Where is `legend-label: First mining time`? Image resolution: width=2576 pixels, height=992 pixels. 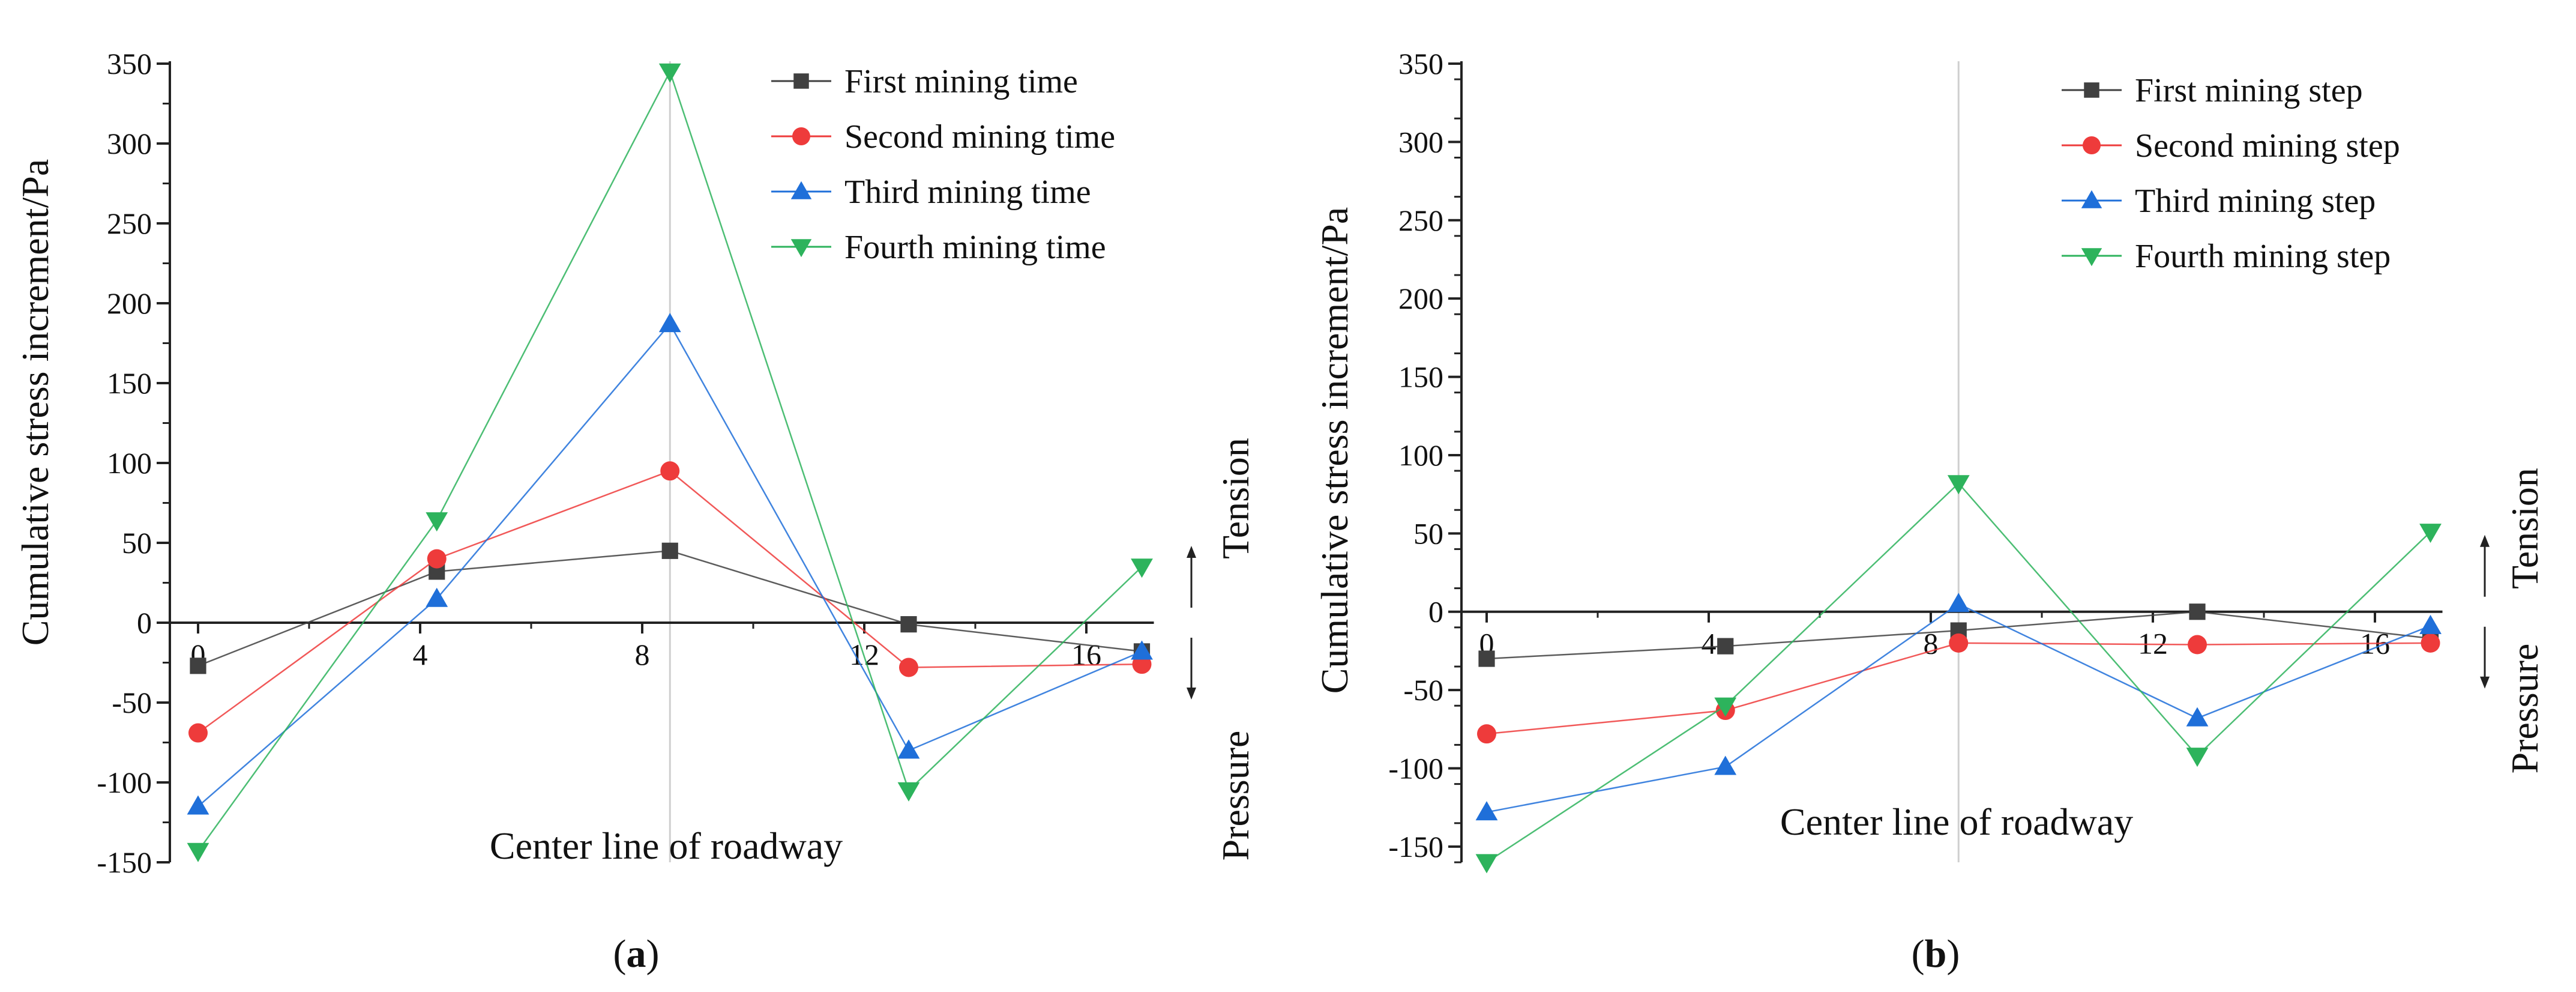 legend-label: First mining time is located at coordinates (961, 81).